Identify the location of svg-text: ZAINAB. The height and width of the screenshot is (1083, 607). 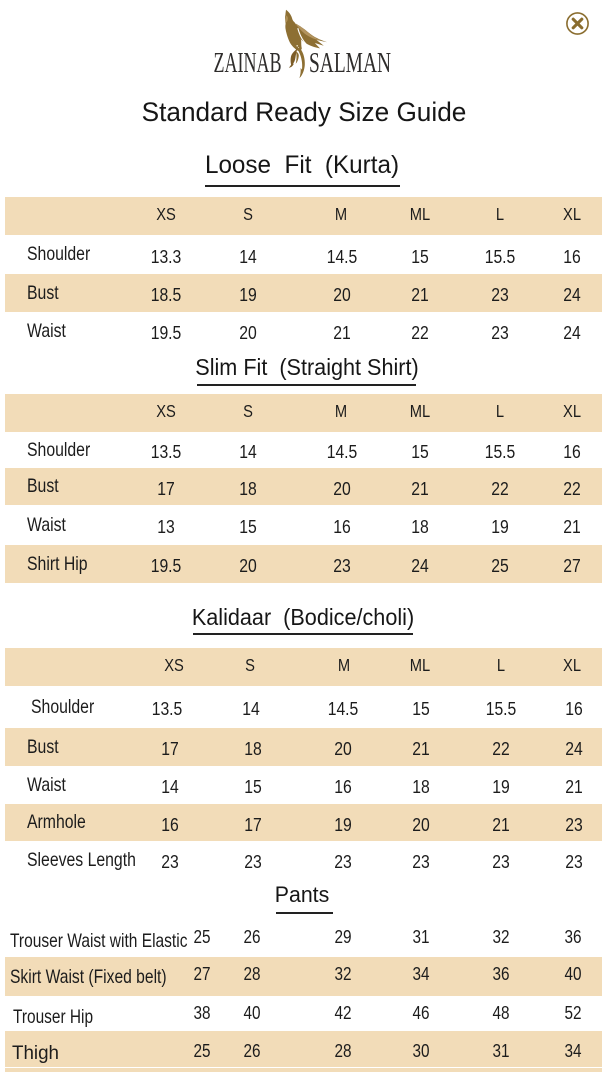
(248, 63).